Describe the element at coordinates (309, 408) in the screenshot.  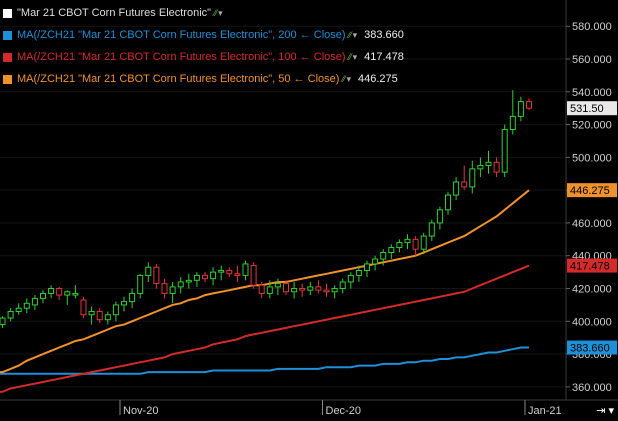
I see `x-axis: Nov-20 Dec-20 Jan-21` at that location.